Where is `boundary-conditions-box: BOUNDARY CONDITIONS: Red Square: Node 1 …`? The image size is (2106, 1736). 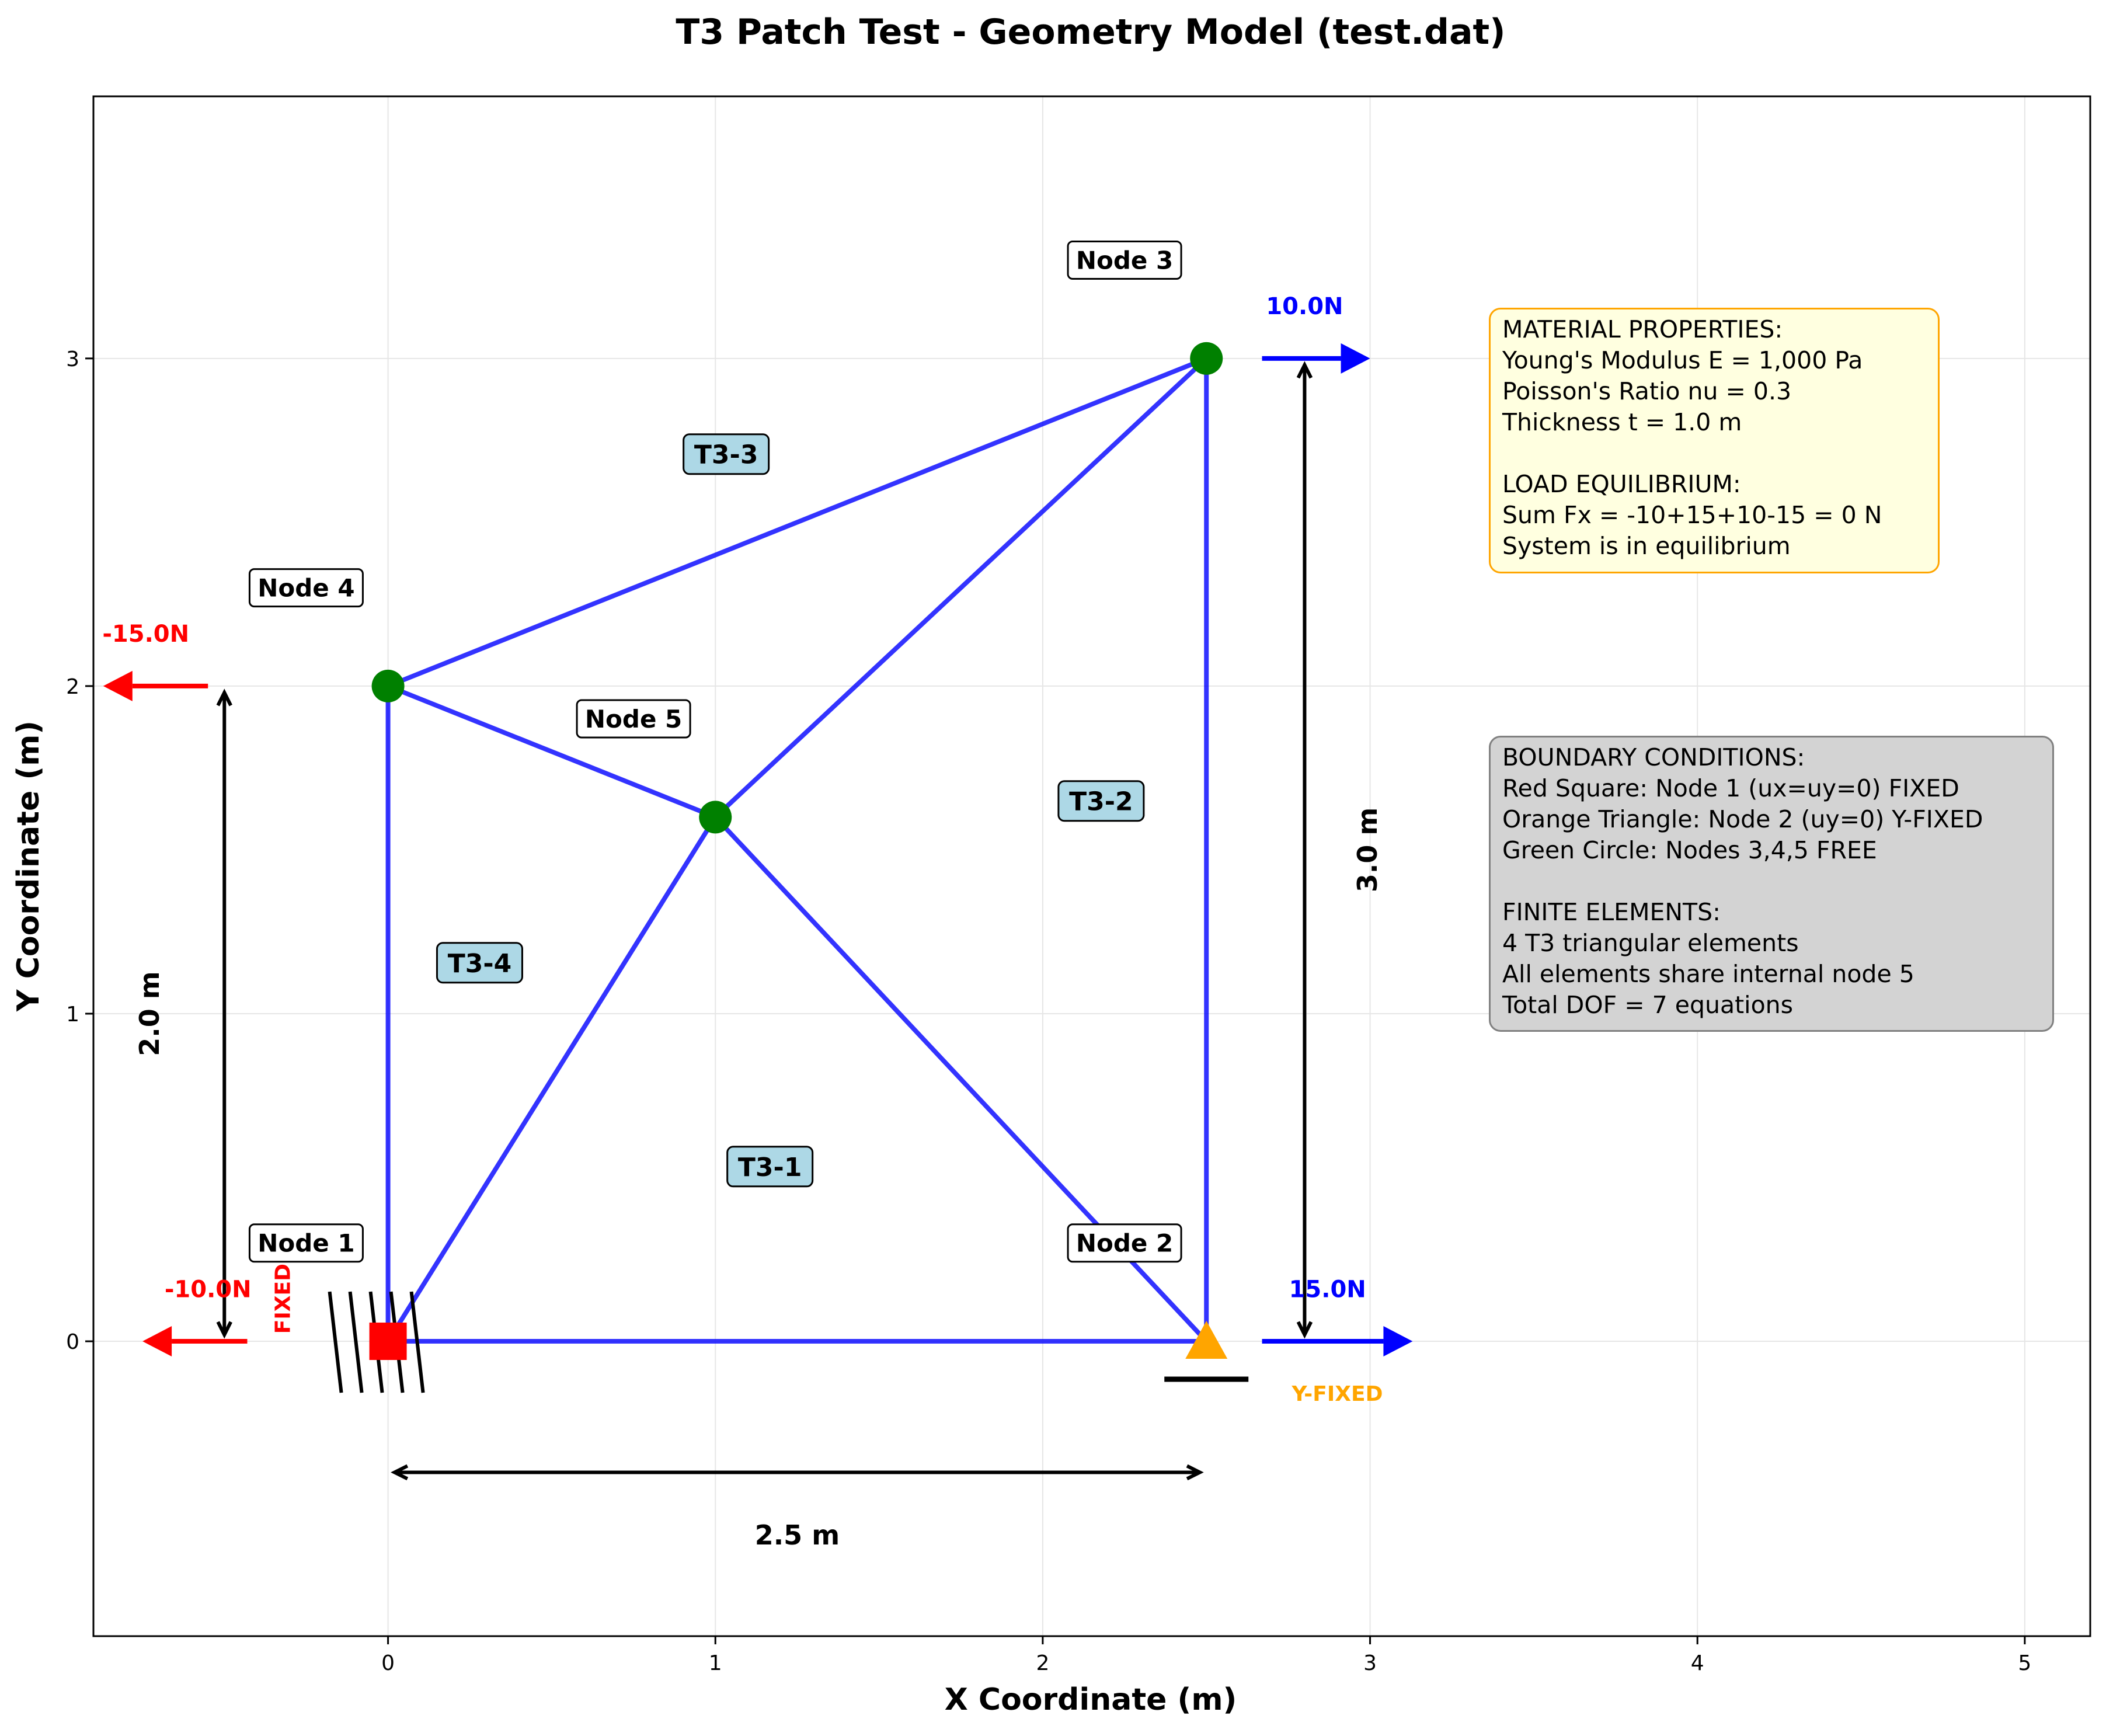
boundary-conditions-box: BOUNDARY CONDITIONS: Red Square: Node 1 … is located at coordinates (1772, 884).